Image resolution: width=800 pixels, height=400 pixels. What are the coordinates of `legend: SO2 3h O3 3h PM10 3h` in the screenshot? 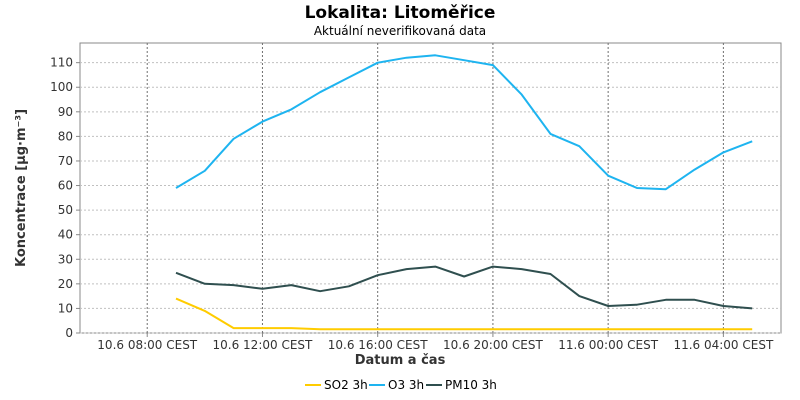 It's located at (401, 385).